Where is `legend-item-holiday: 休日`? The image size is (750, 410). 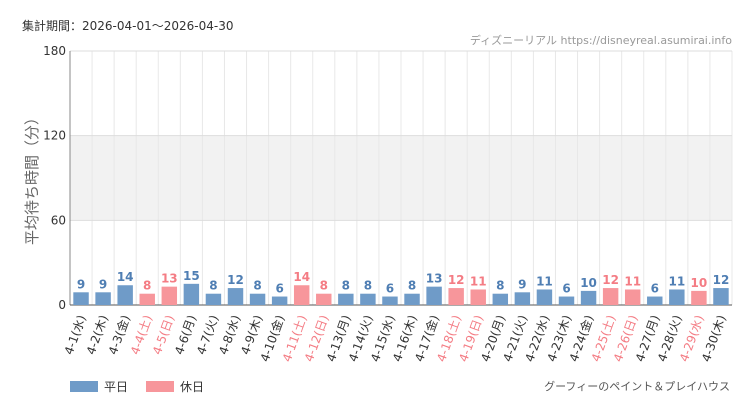 legend-item-holiday: 休日 is located at coordinates (175, 386).